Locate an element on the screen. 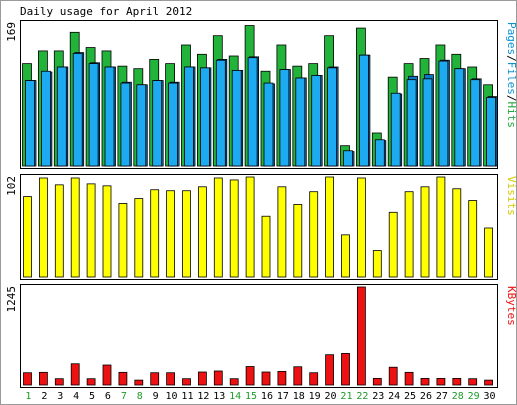  x-tick-label: 18 is located at coordinates (299, 396).